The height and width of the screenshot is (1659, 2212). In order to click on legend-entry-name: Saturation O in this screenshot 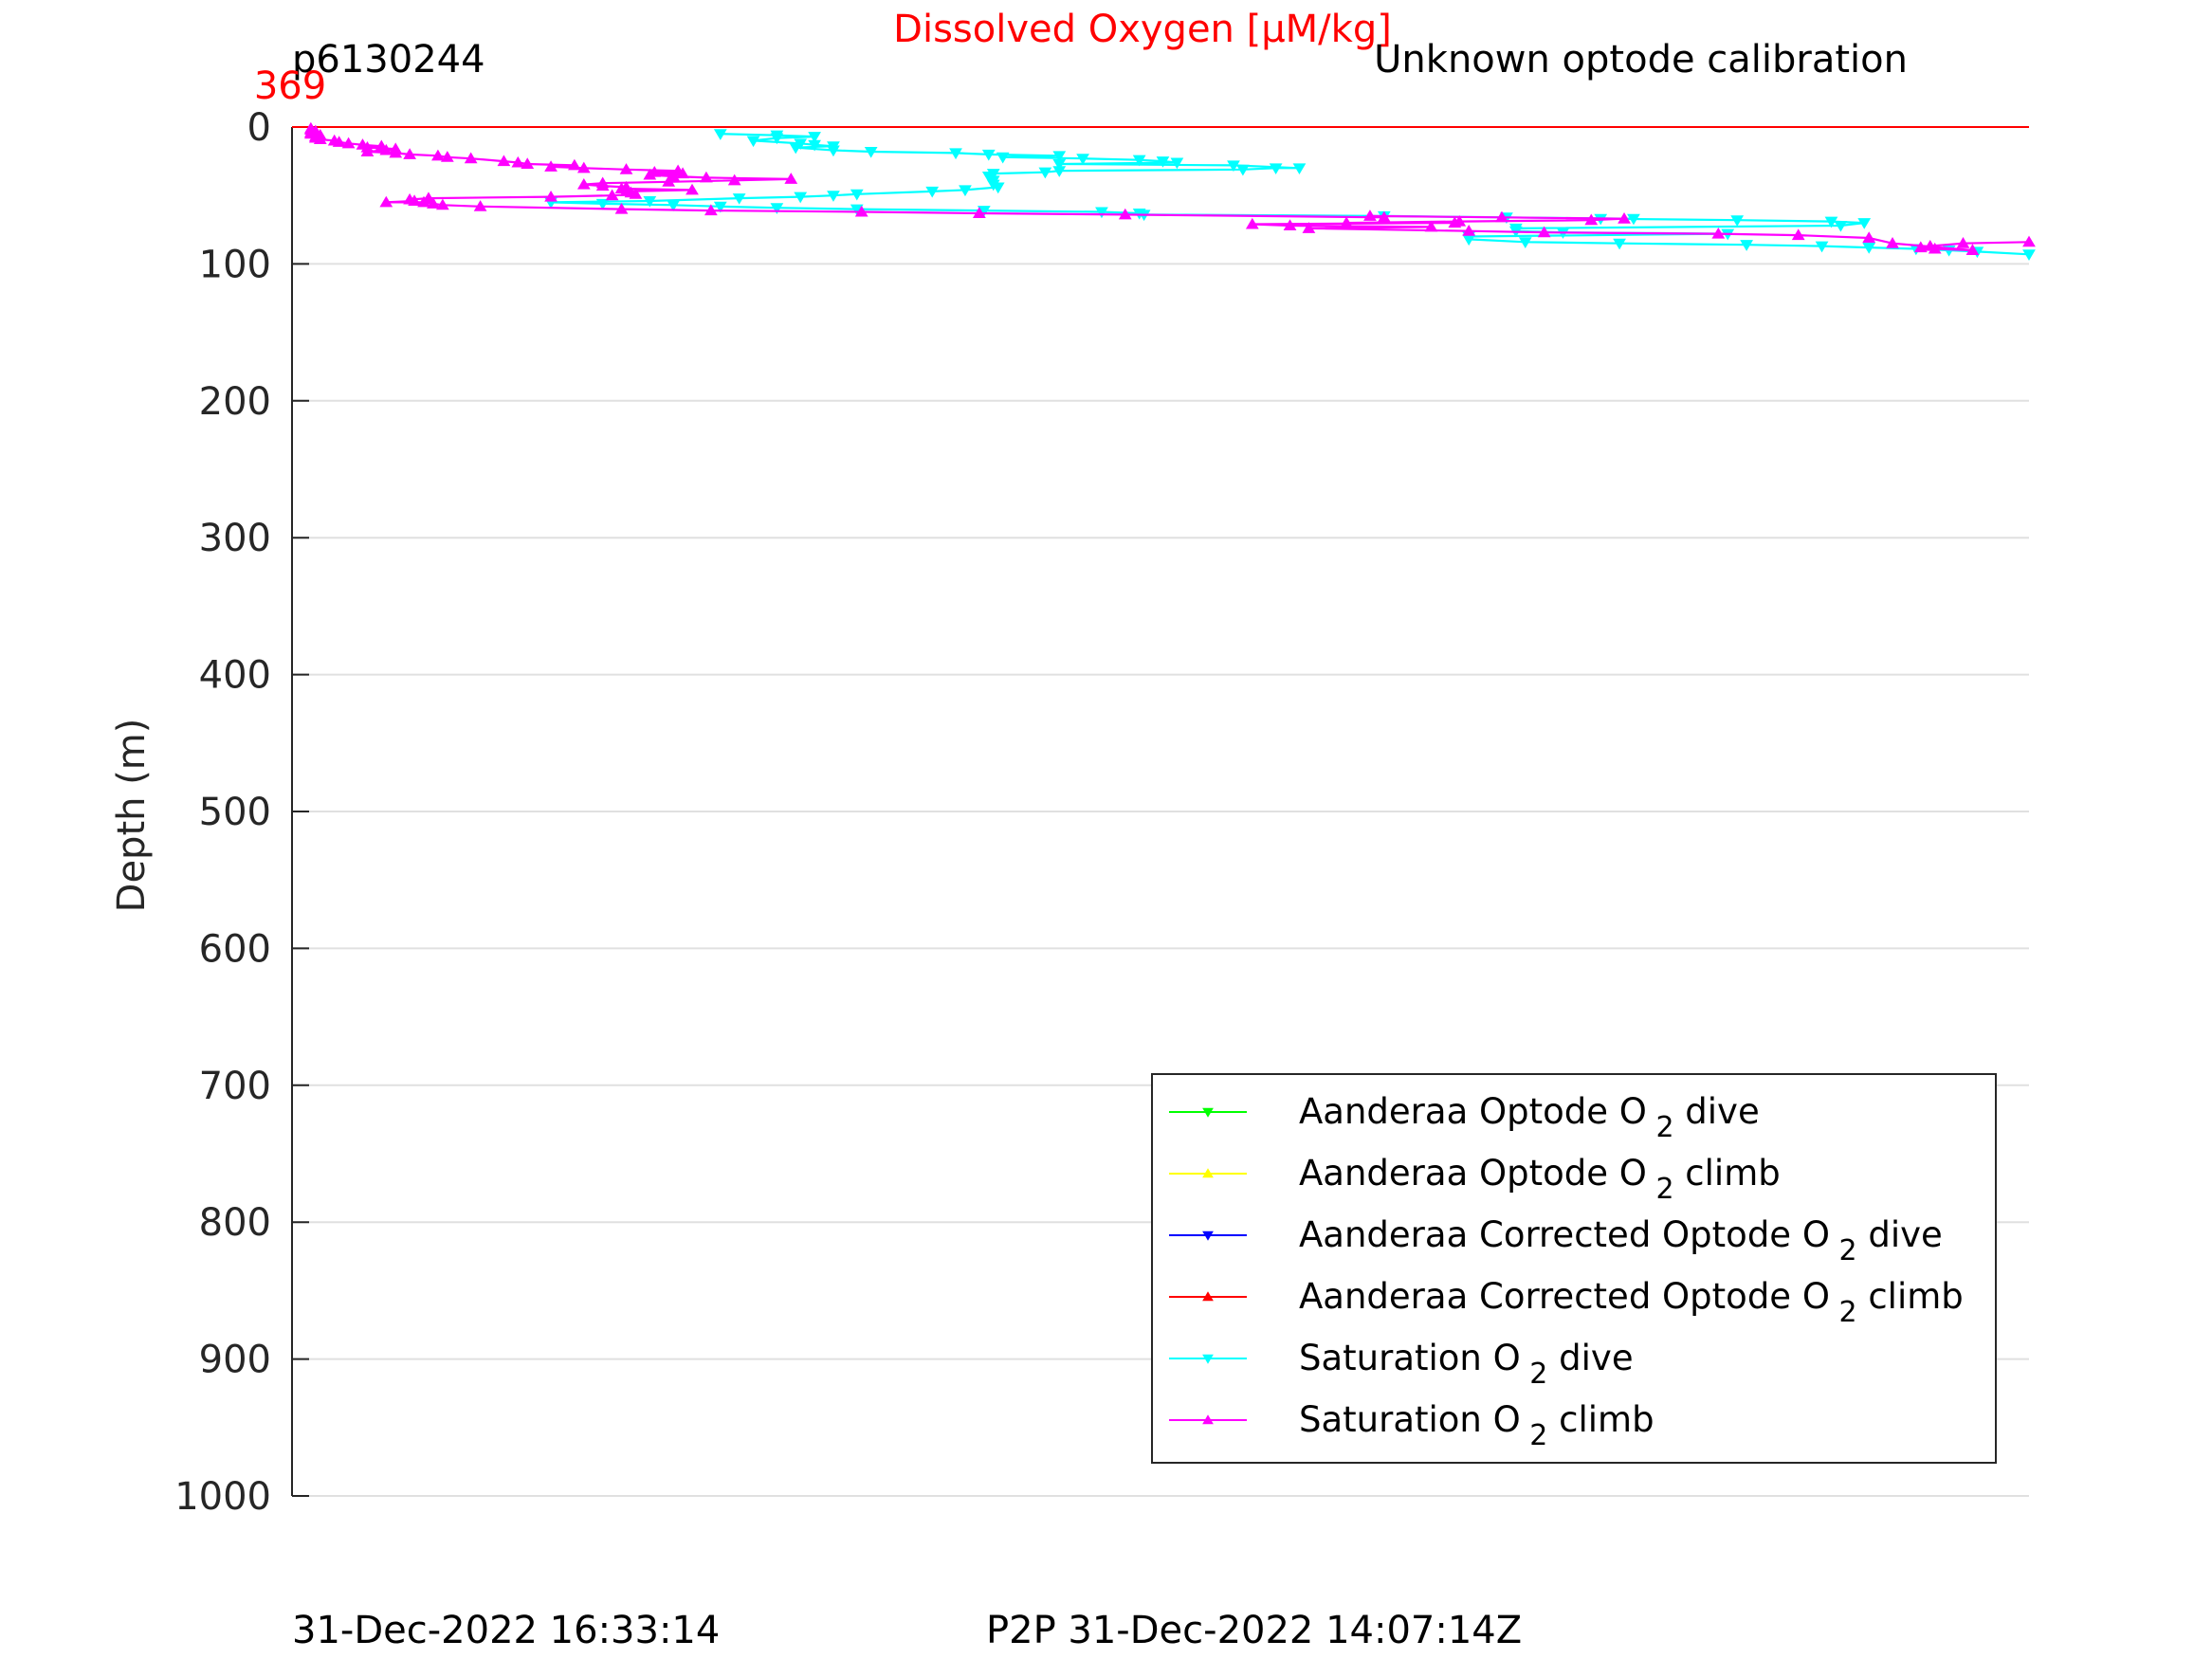, I will do `click(1410, 1358)`.